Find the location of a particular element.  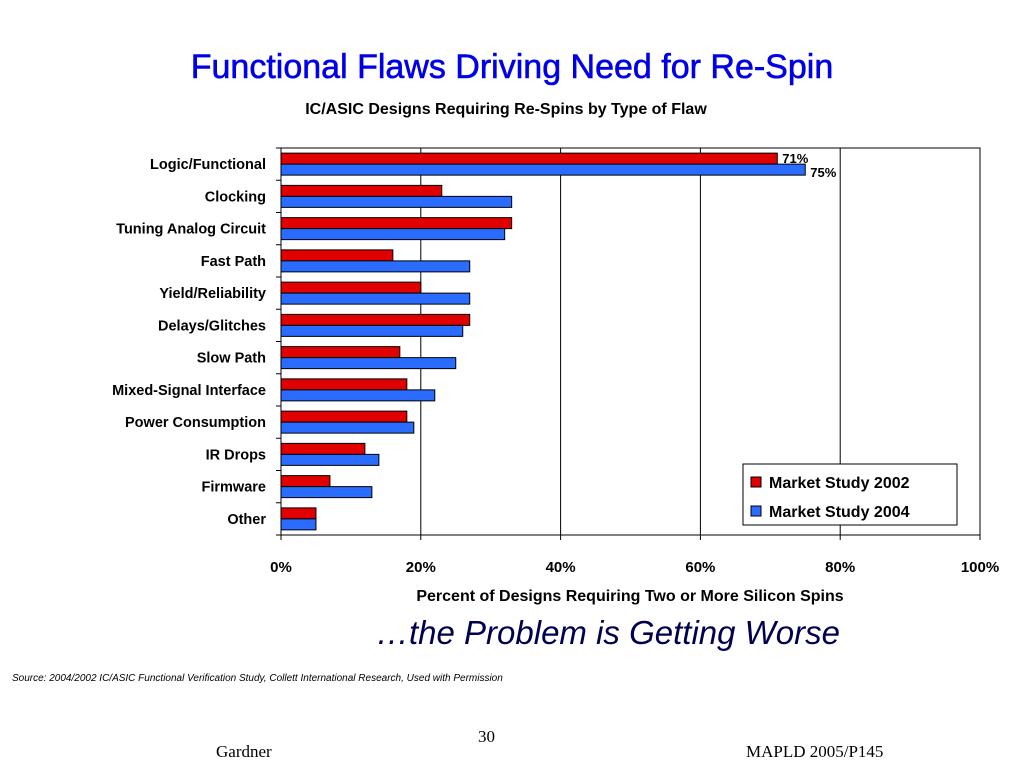

category-label: Delays/Glitches is located at coordinates (212, 326).